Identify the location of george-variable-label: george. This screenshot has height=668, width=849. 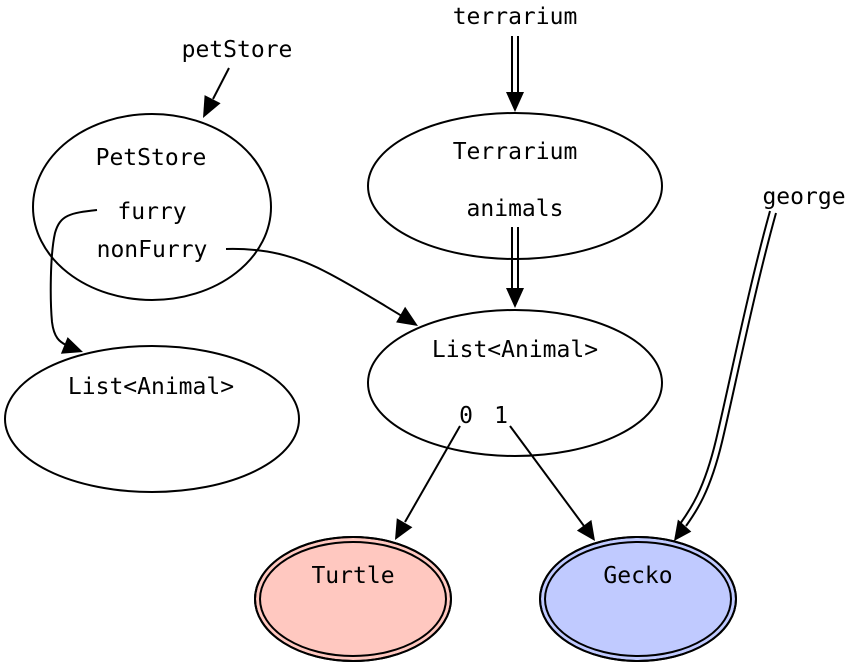
(803, 197).